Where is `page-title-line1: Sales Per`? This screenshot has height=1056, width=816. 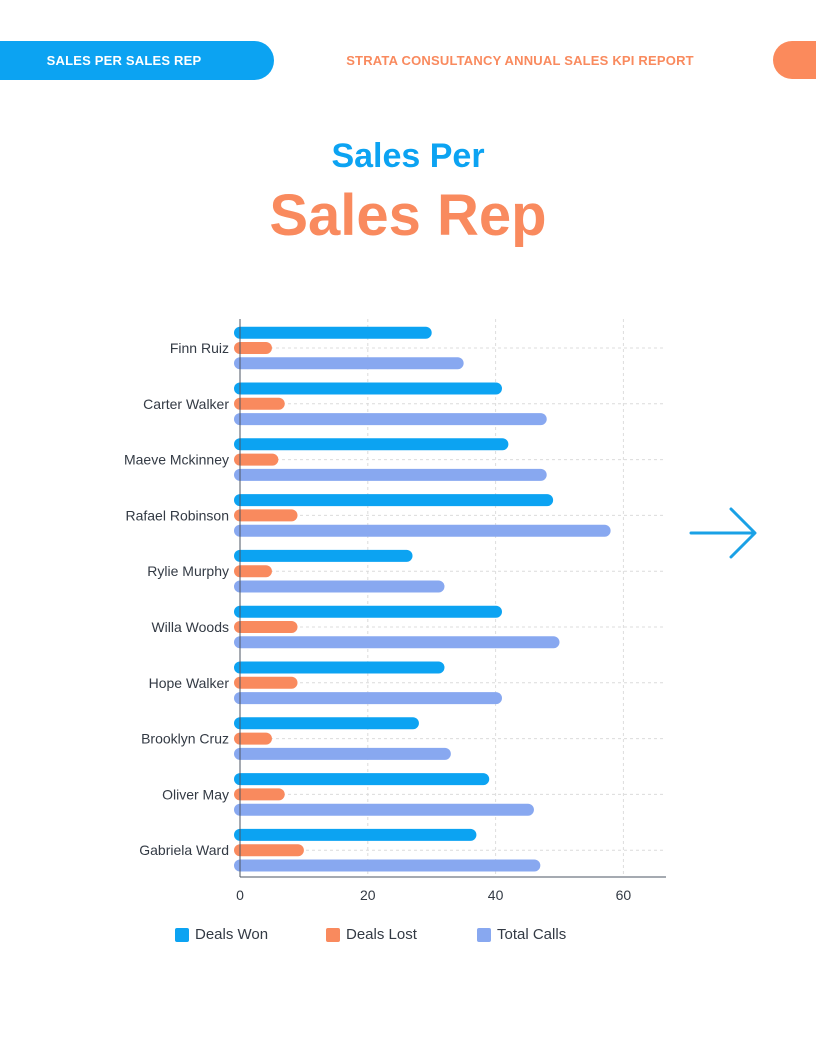 page-title-line1: Sales Per is located at coordinates (408, 156).